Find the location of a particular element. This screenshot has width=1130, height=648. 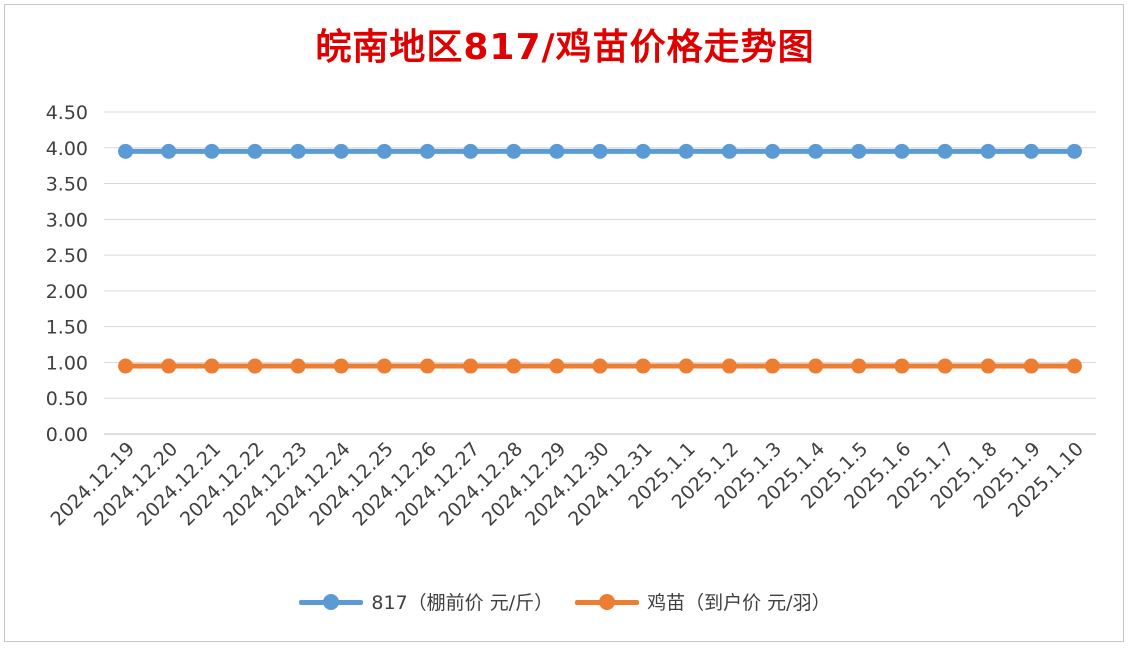

y-tick-label: 0.00 is located at coordinates (67, 435).